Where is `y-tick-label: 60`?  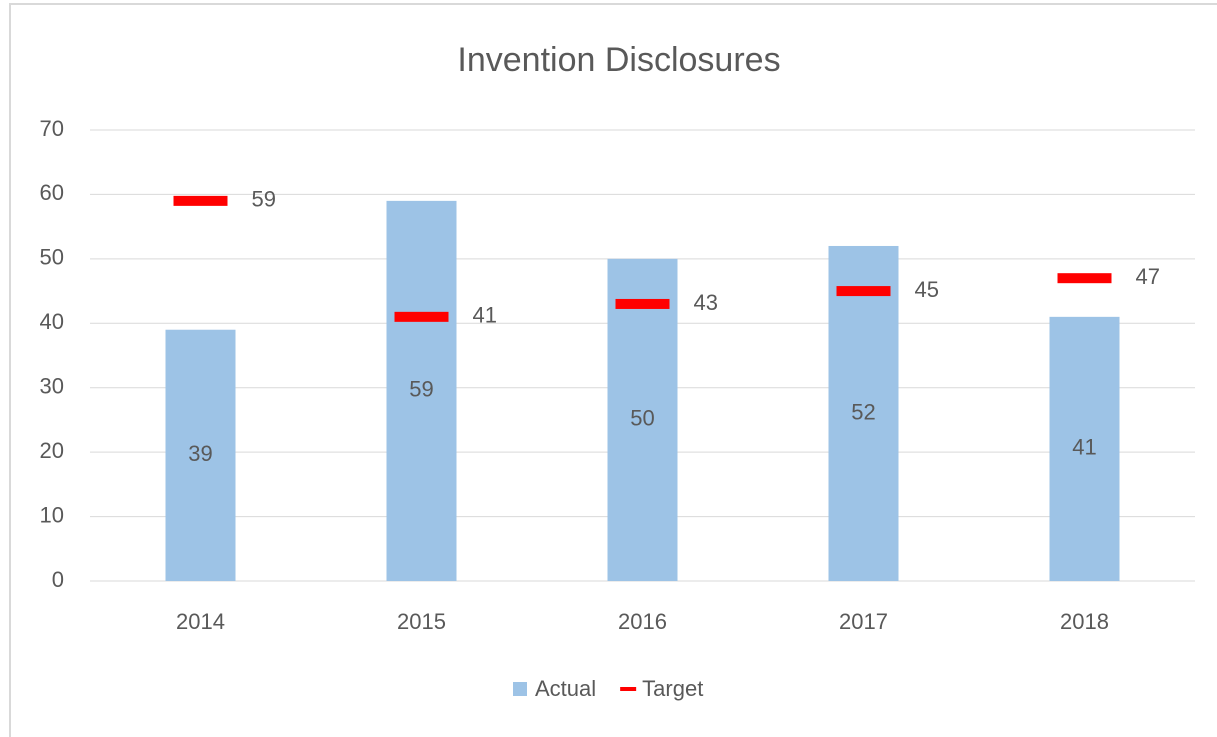 y-tick-label: 60 is located at coordinates (52, 192).